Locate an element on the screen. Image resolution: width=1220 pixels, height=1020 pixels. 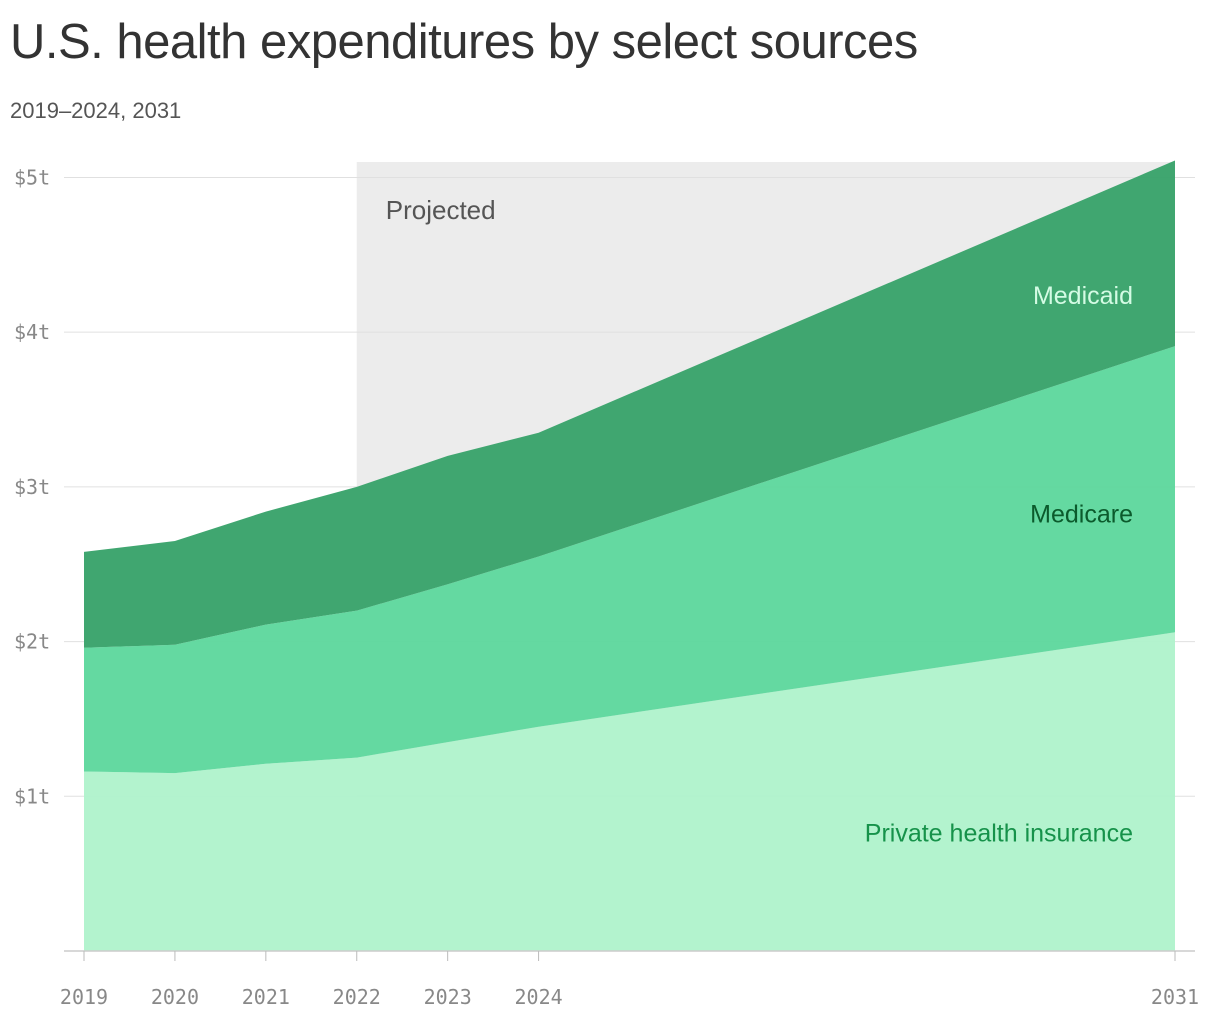
x-tick-label: 2021 is located at coordinates (266, 997).